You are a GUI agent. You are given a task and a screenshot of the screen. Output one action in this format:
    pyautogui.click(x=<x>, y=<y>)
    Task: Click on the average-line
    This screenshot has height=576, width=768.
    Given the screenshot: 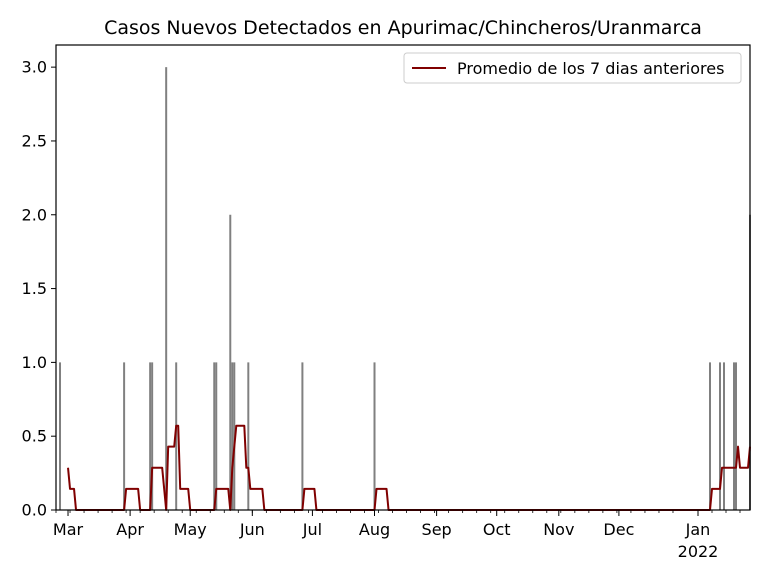 What is the action you would take?
    pyautogui.click(x=409, y=467)
    